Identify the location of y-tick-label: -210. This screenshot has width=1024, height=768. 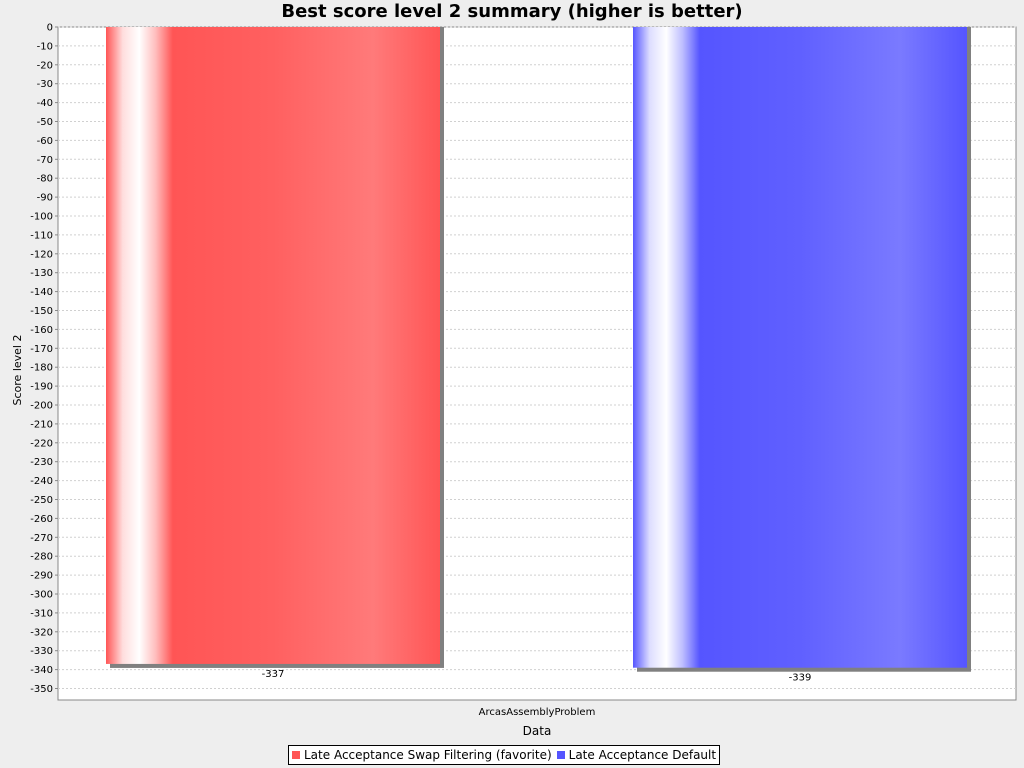
(41, 424).